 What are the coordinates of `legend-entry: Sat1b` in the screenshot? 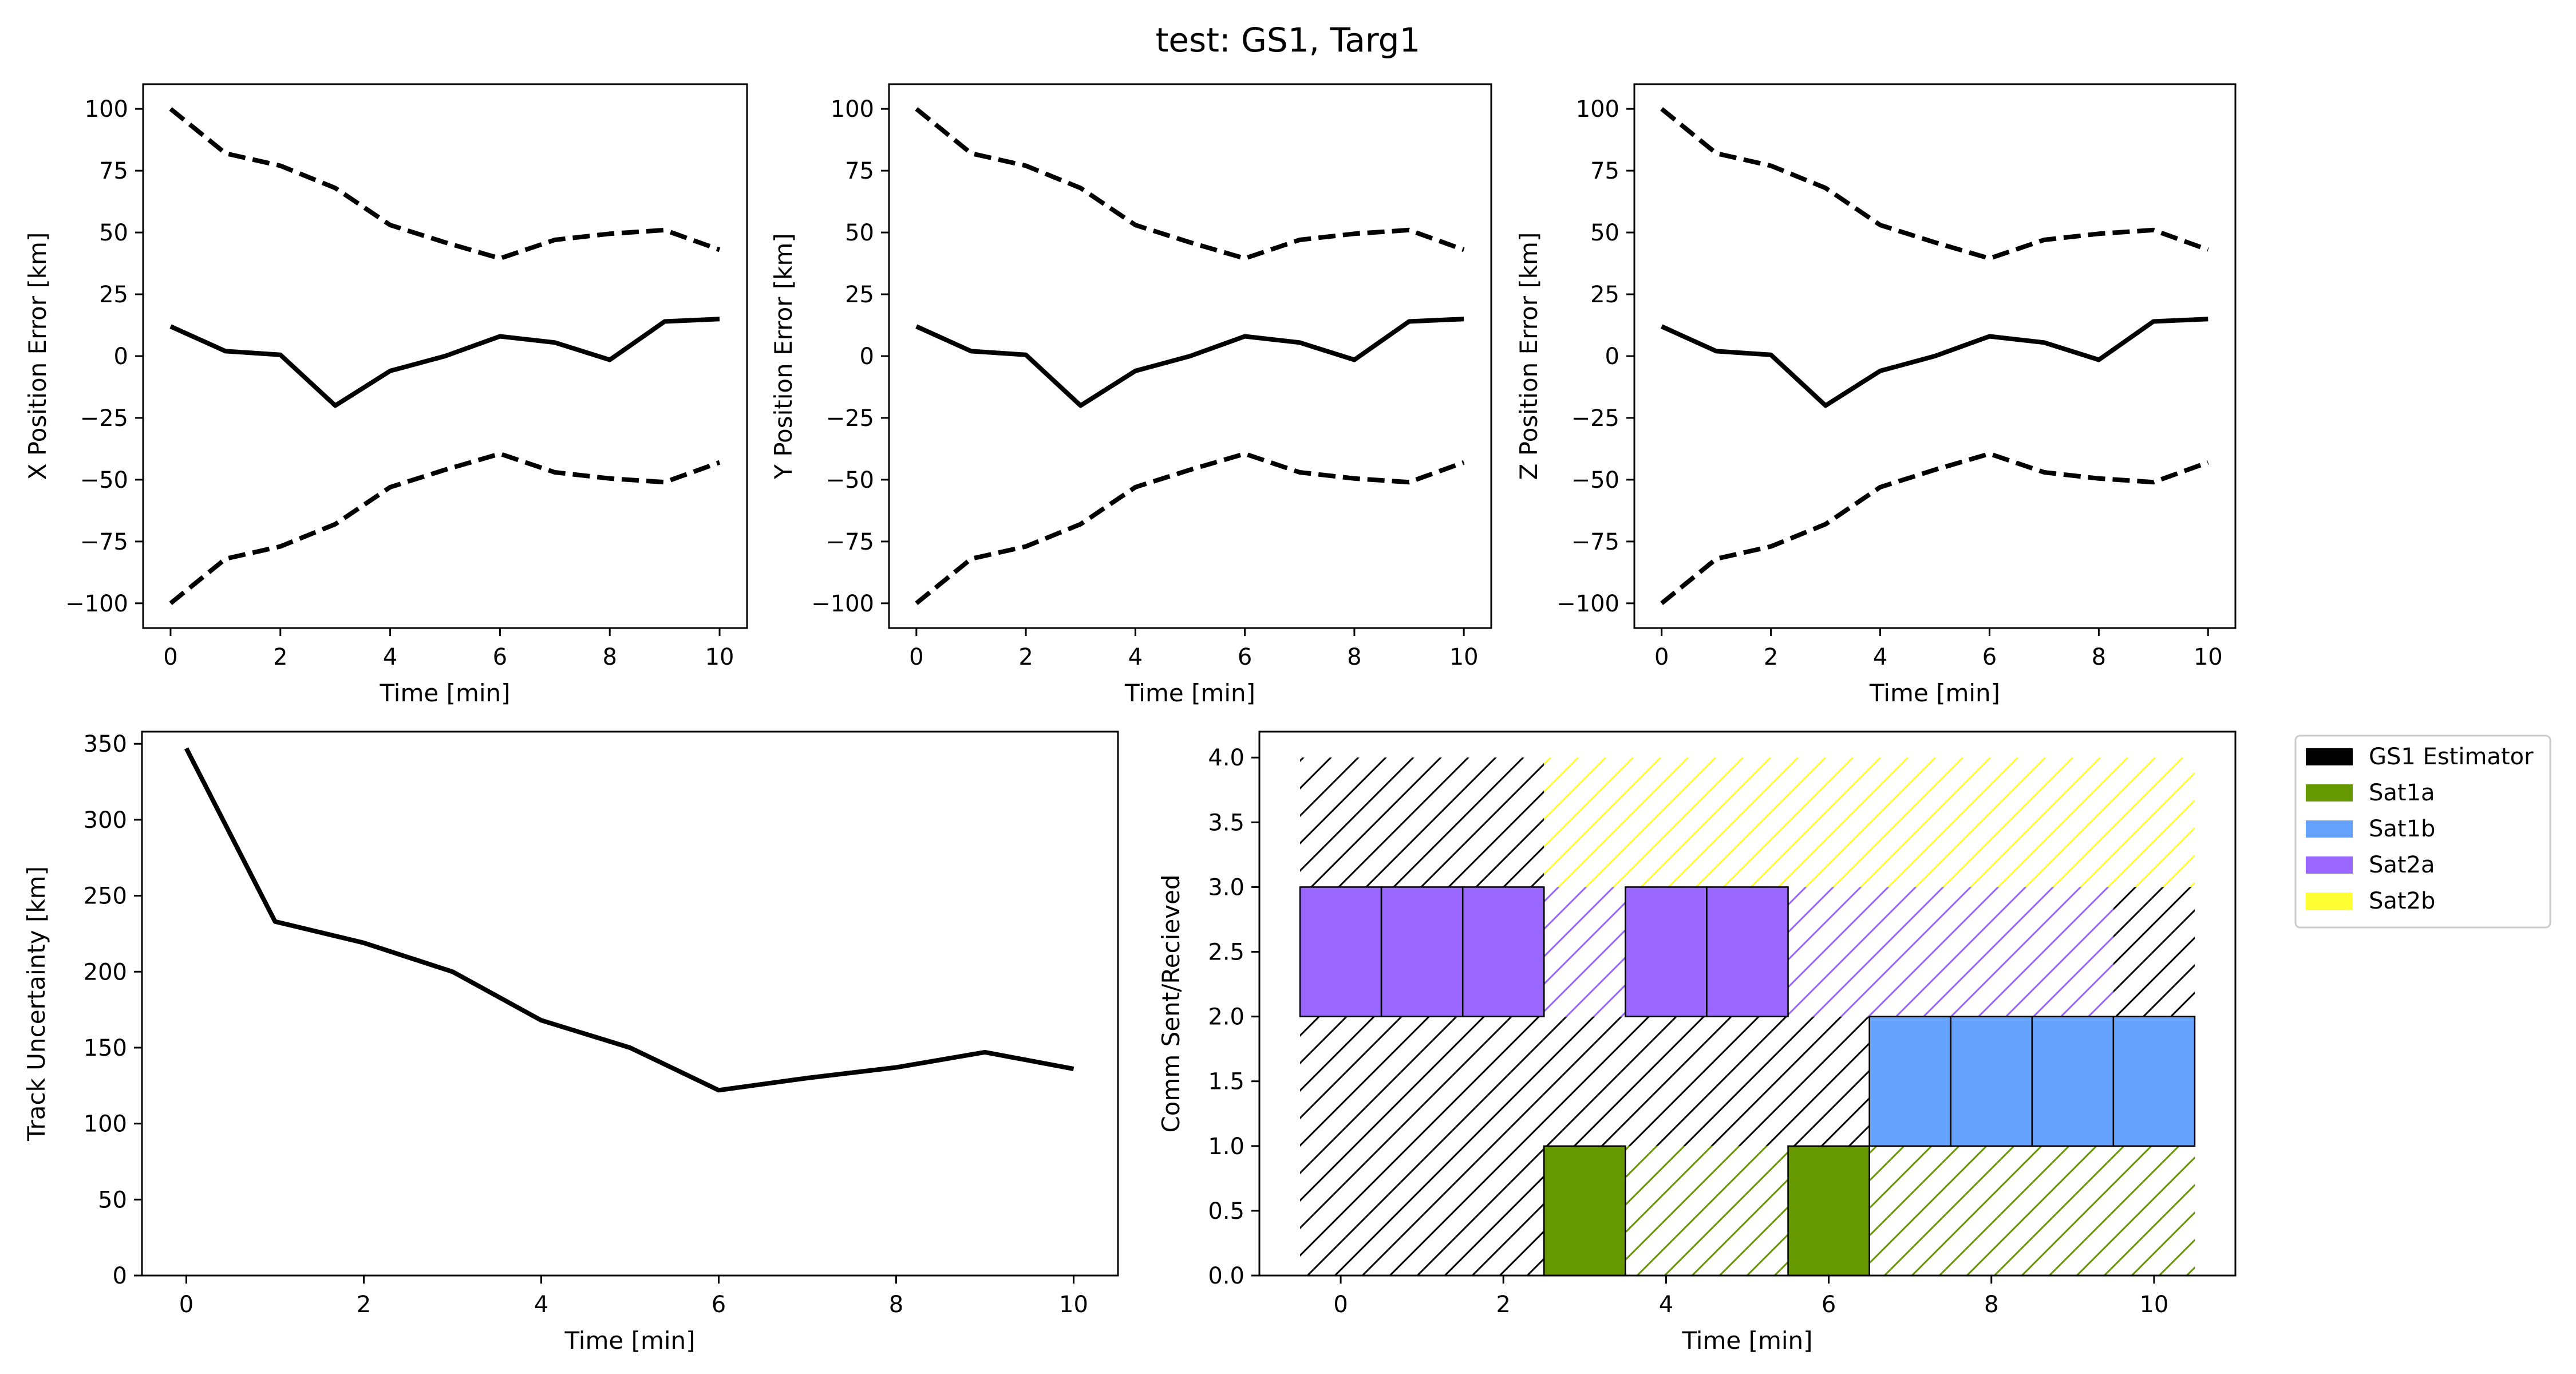 It's located at (2402, 829).